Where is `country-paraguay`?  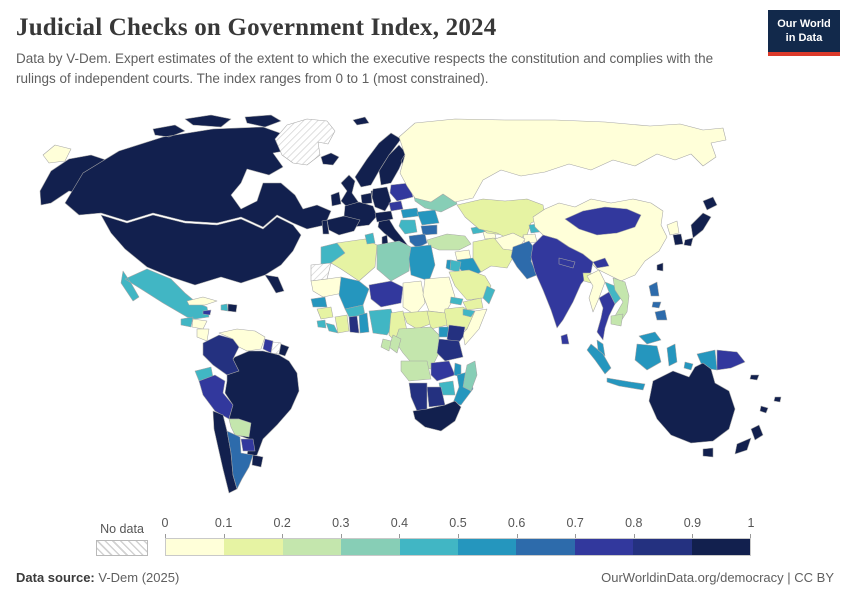
country-paraguay is located at coordinates (248, 445).